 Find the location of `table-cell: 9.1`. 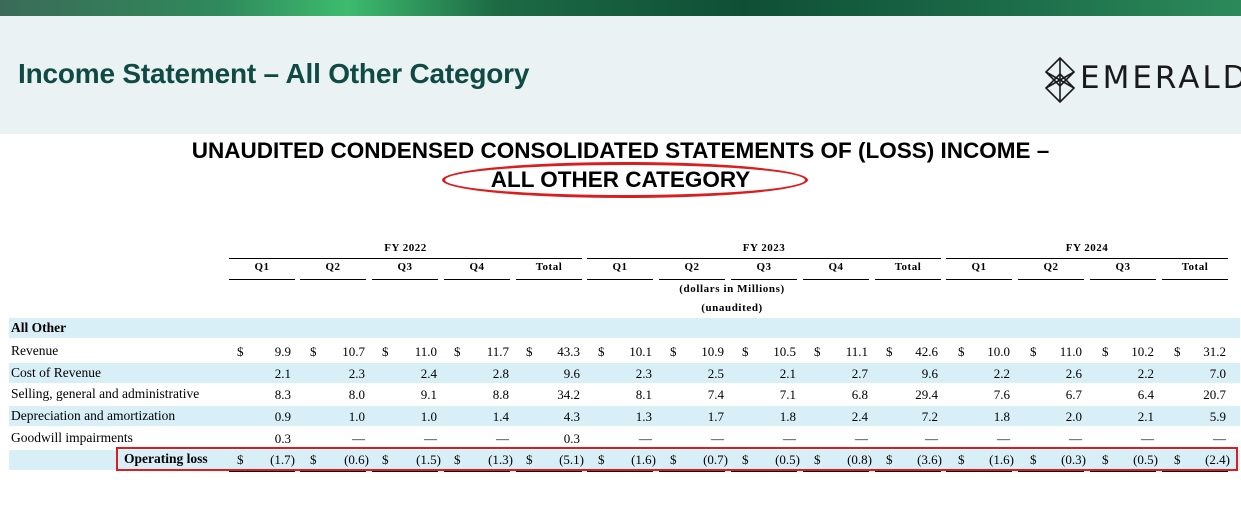

table-cell: 9.1 is located at coordinates (428, 394).